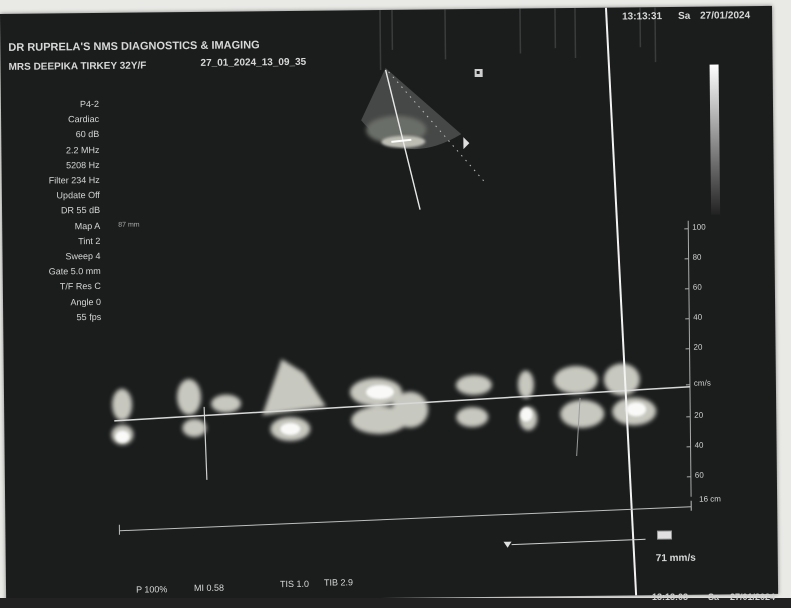 This screenshot has width=791, height=608. I want to click on footer-tis: TIS 1.0, so click(294, 584).